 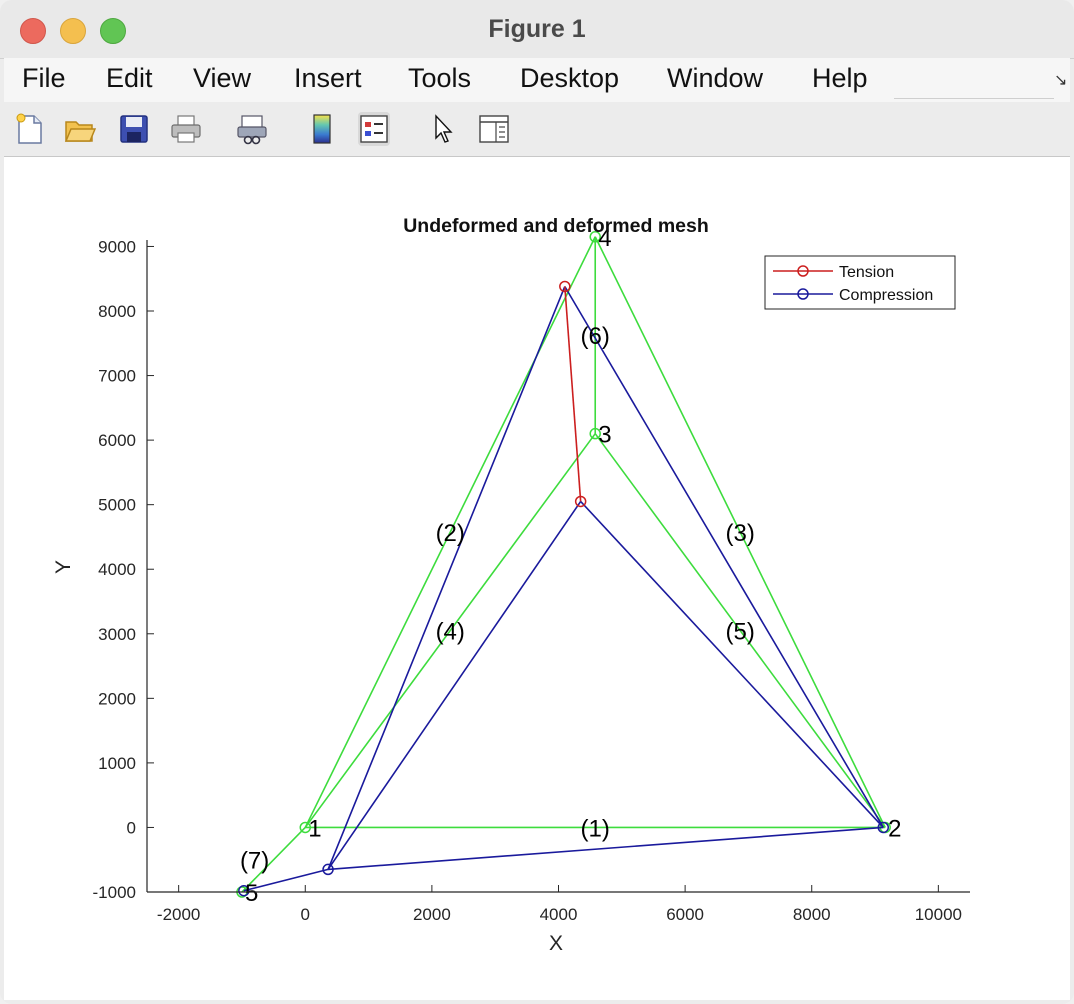 What do you see at coordinates (251, 893) in the screenshot?
I see `node-label: 5` at bounding box center [251, 893].